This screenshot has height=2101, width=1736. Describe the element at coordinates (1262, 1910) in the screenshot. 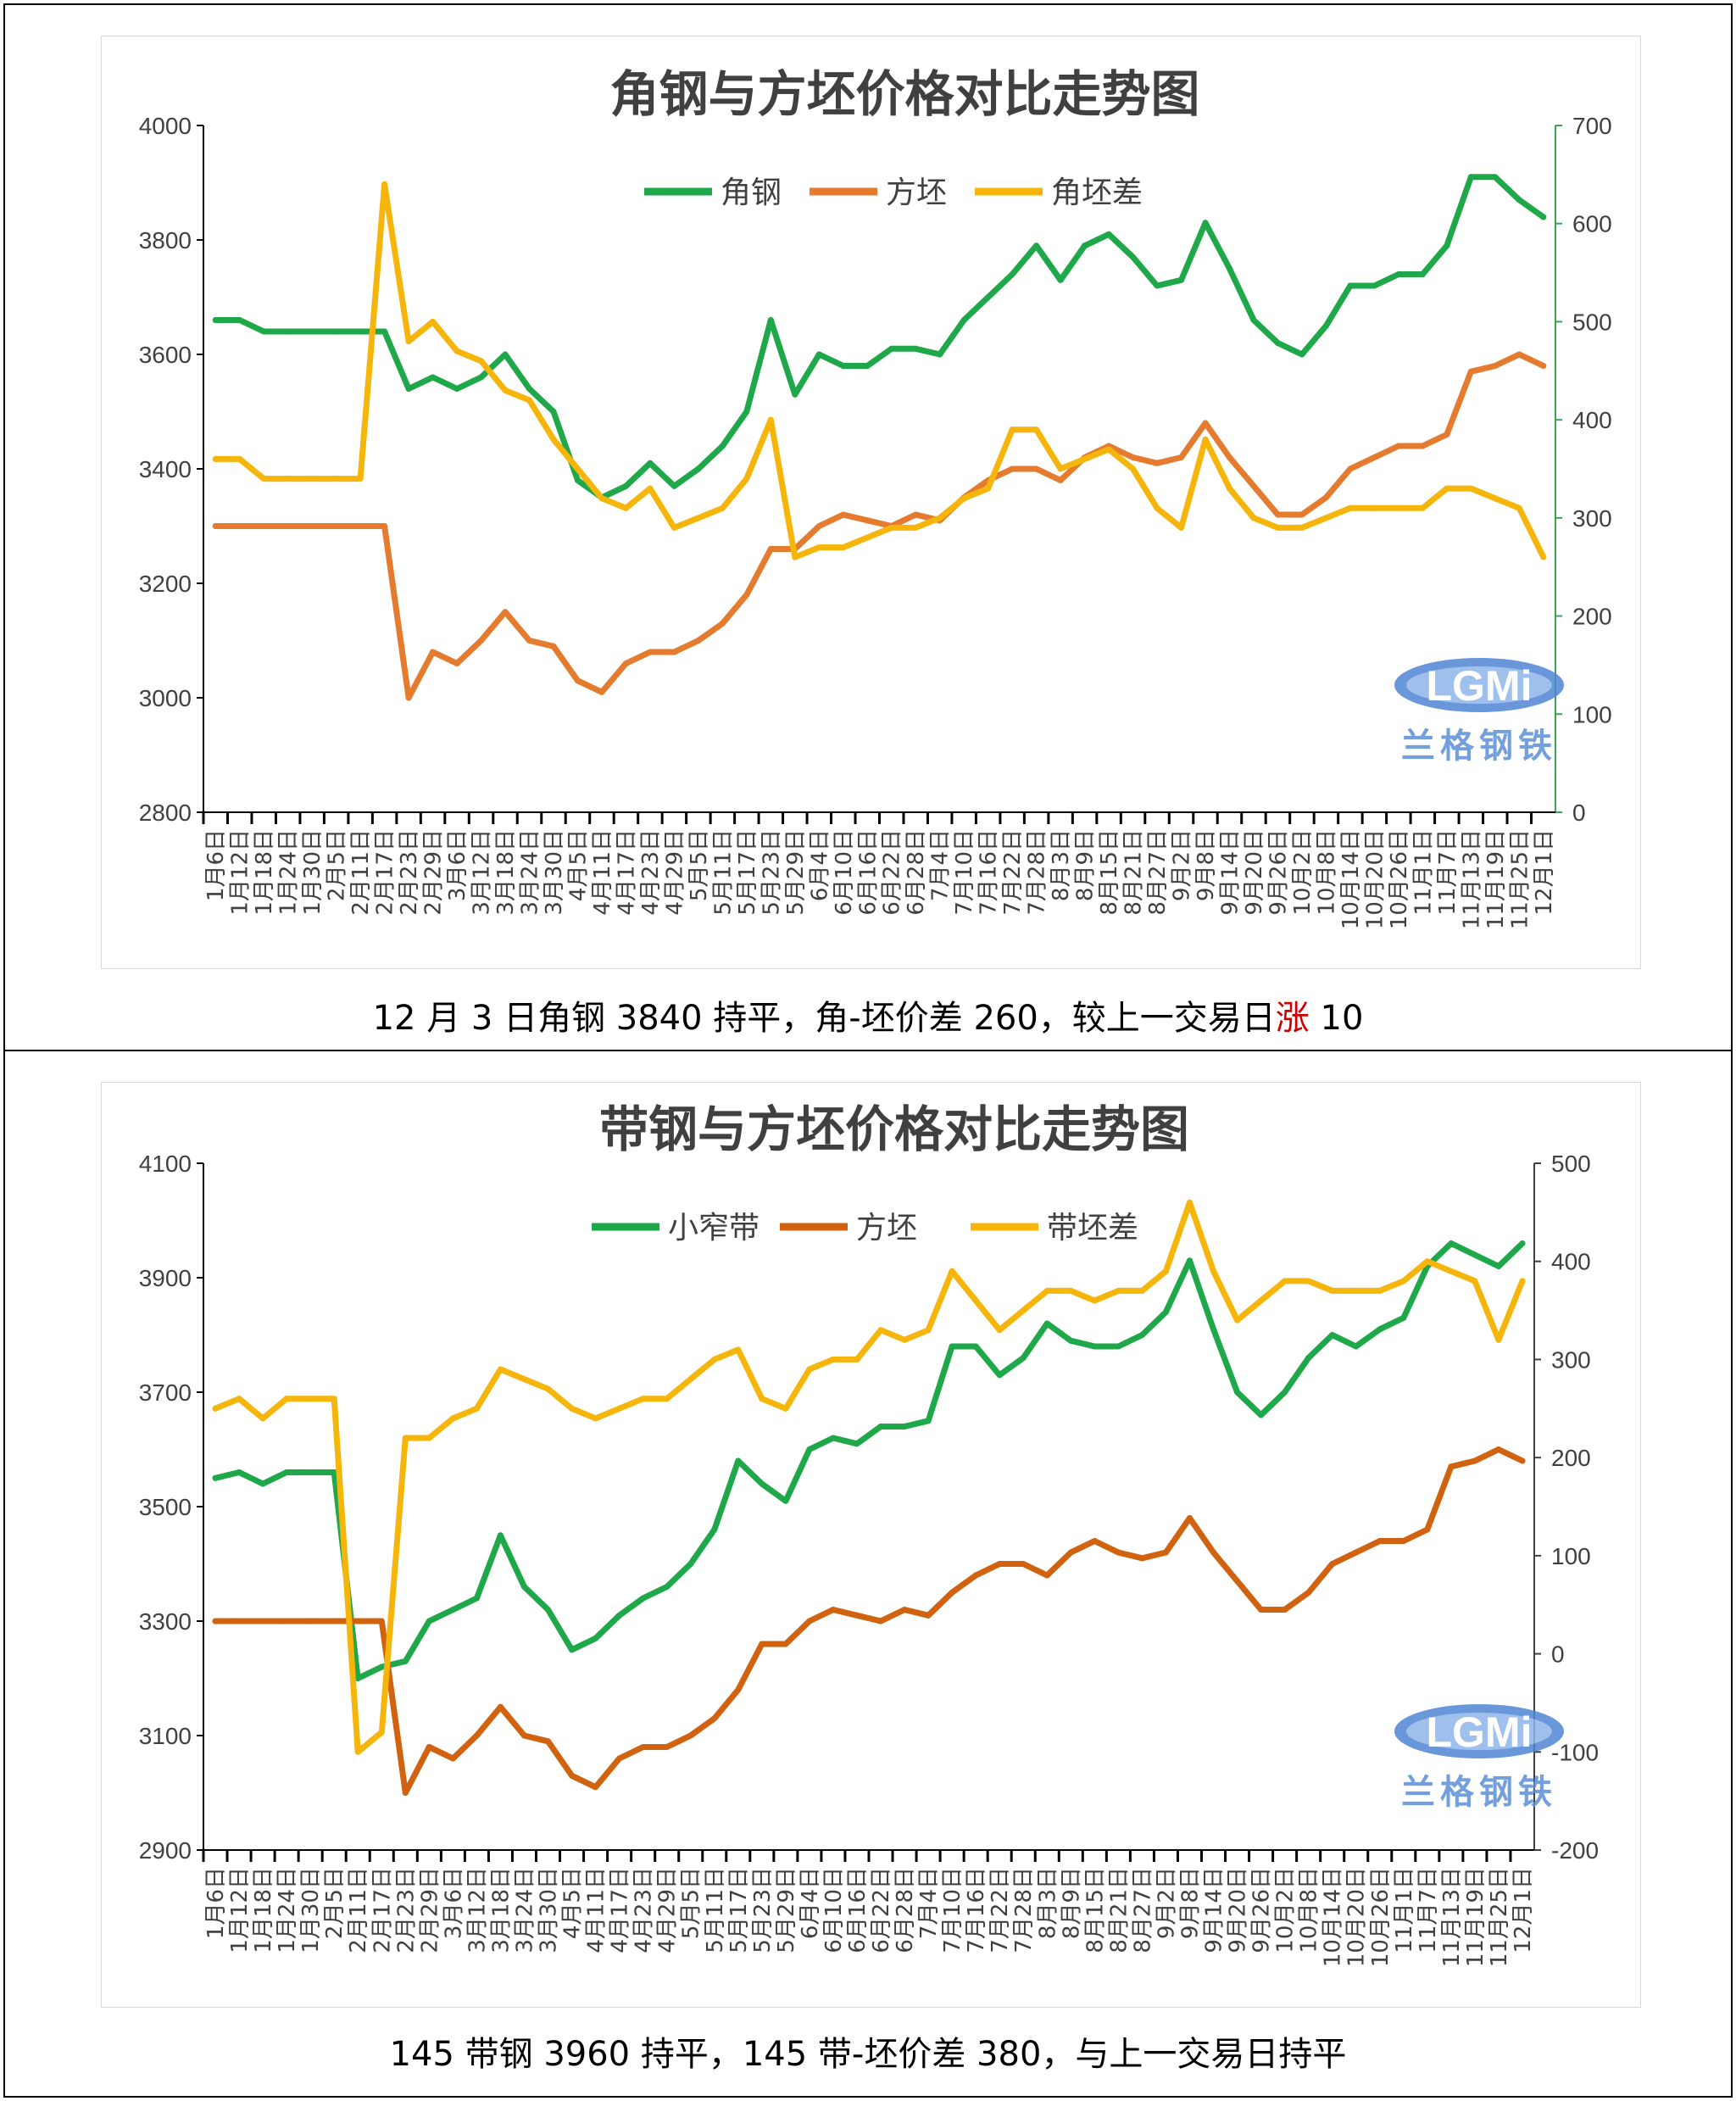

I see `x-axis-tick-label: 9月26日` at that location.